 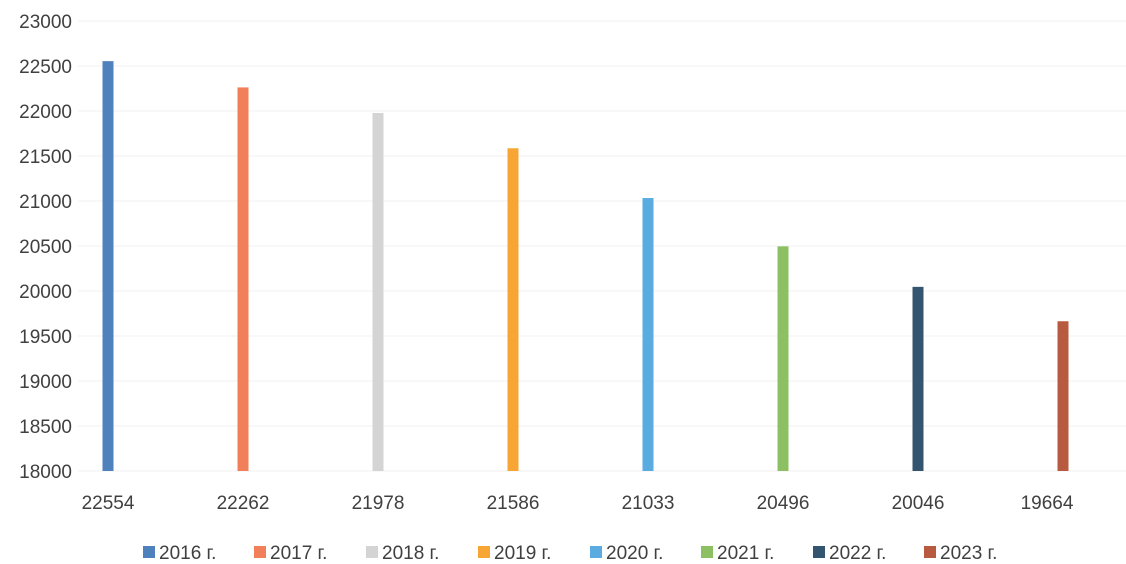 What do you see at coordinates (578, 503) in the screenshot?
I see `x-axis: 22554 22262 21978 21586 21033 20496 20046 19664` at bounding box center [578, 503].